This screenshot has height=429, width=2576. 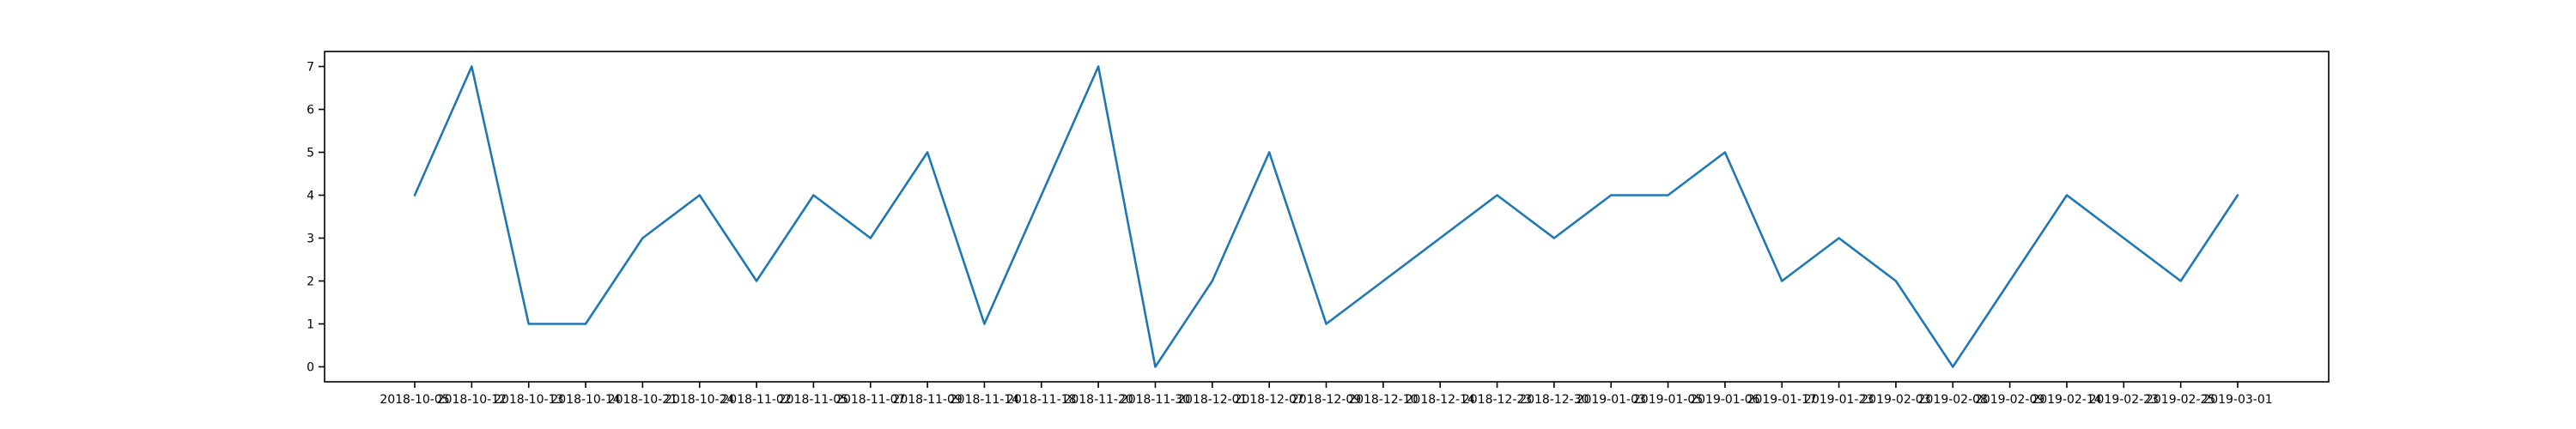 I want to click on x-tick-label: 2018-10-05, so click(x=414, y=400).